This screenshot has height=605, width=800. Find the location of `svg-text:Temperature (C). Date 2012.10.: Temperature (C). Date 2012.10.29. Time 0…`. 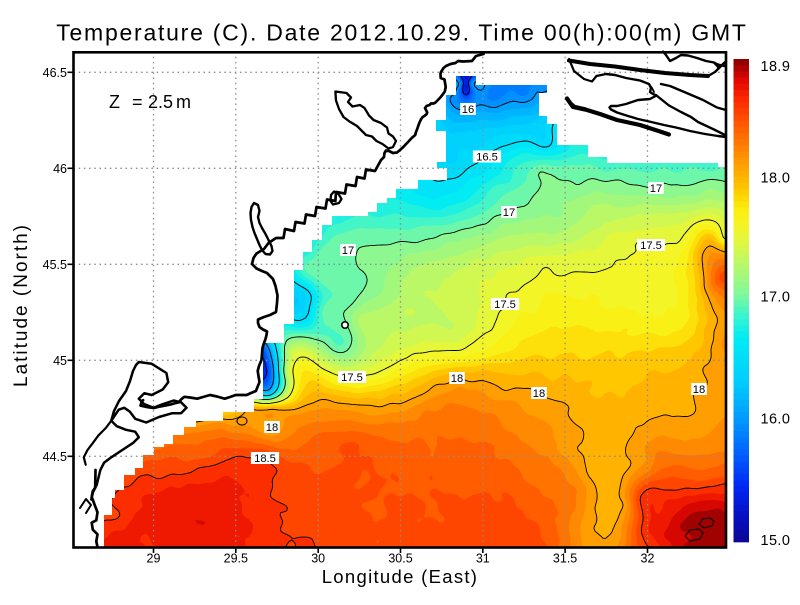

svg-text:Temperature (C). Date 2012.10.: Temperature (C). Date 2012.10.29. Time 0… is located at coordinates (401, 33).